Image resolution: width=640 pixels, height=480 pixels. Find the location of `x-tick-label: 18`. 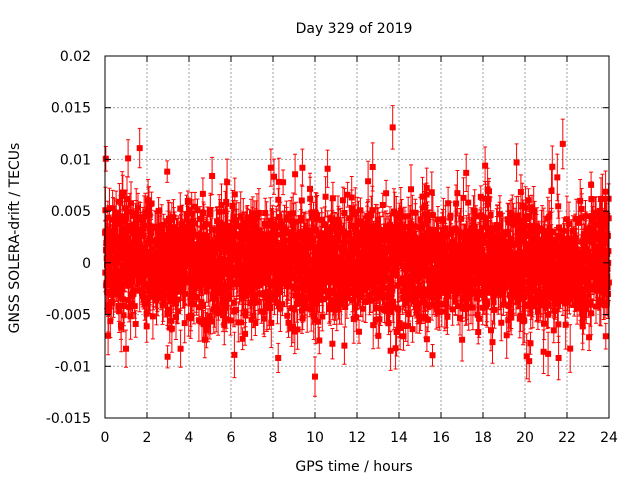

x-tick-label: 18 is located at coordinates (483, 438).